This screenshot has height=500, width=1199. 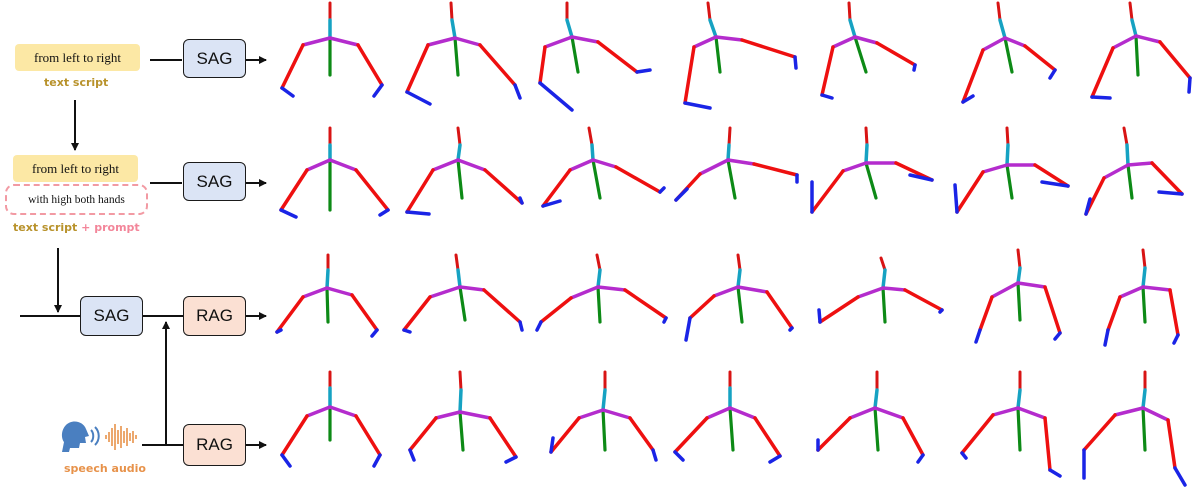 What do you see at coordinates (105, 468) in the screenshot?
I see `speech-audio-label: speech audio` at bounding box center [105, 468].